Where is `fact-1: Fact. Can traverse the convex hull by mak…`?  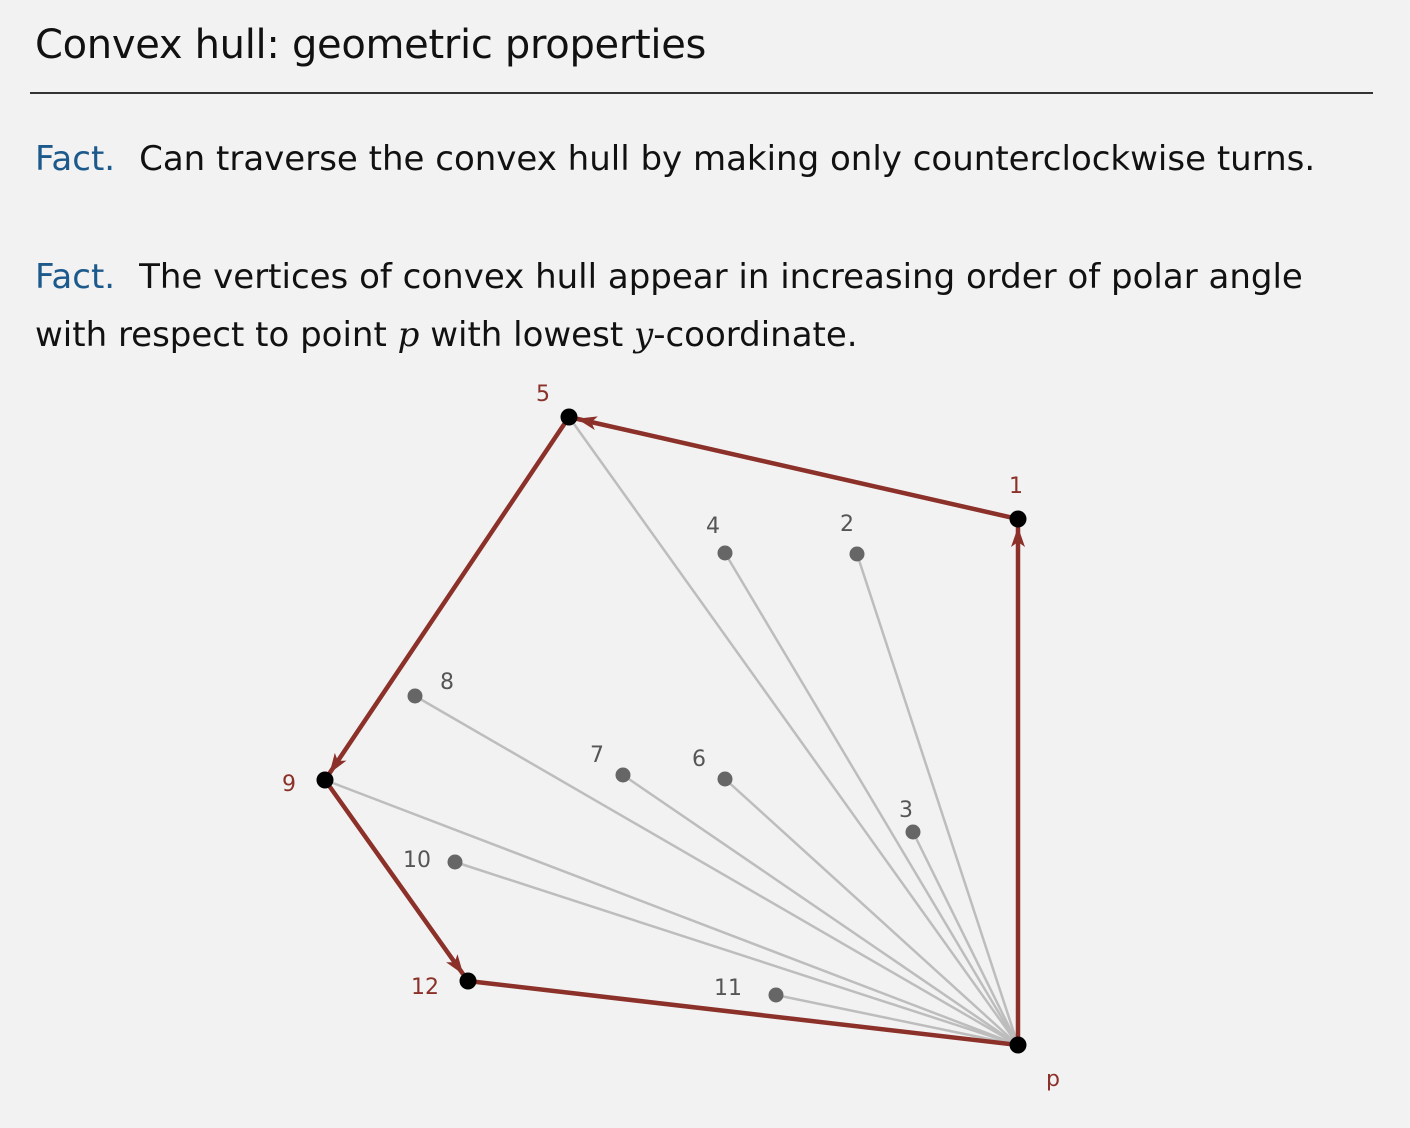
fact-1: Fact. Can traverse the convex hull by mak… is located at coordinates (710, 159).